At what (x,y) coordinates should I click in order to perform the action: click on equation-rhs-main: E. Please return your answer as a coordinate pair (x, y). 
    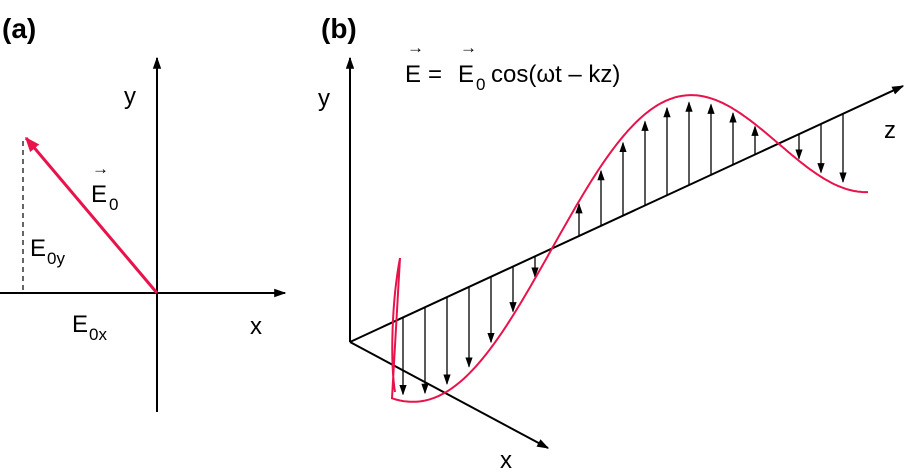
    Looking at the image, I should click on (466, 74).